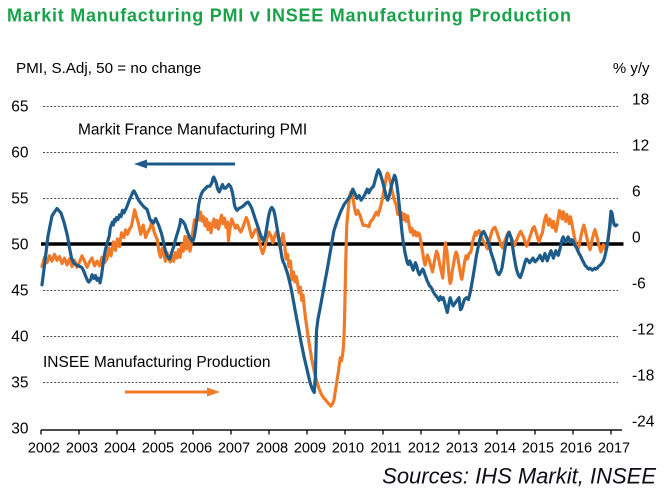 This screenshot has height=497, width=664. What do you see at coordinates (640, 100) in the screenshot?
I see `svg-text: 18` at bounding box center [640, 100].